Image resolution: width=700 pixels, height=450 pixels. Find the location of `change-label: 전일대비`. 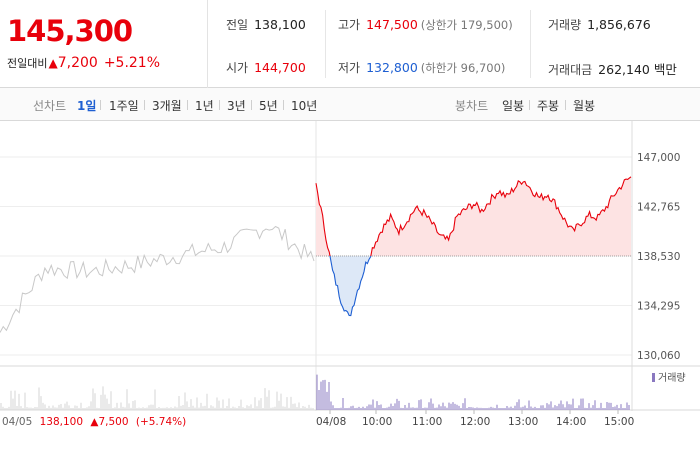

change-label: 전일대비 is located at coordinates (27, 63).